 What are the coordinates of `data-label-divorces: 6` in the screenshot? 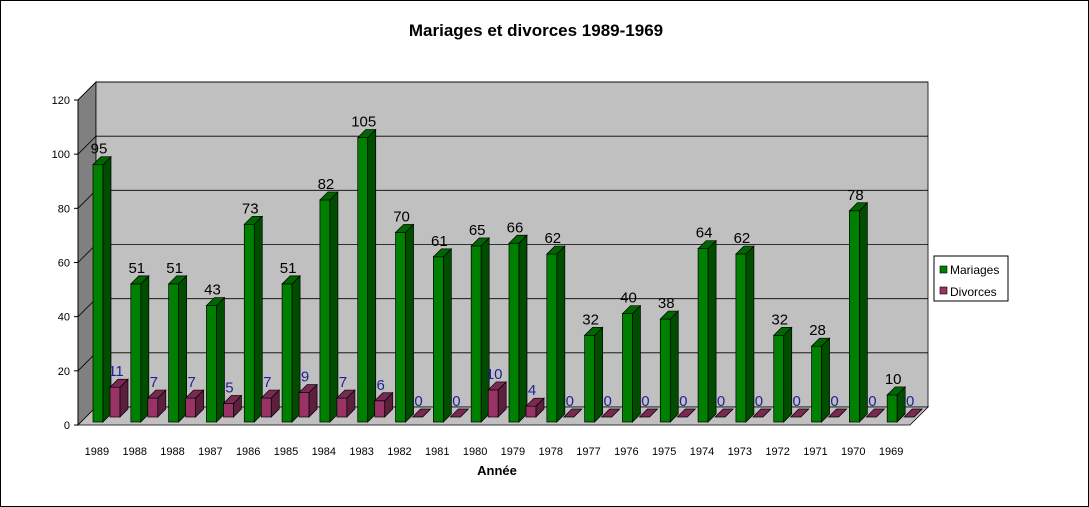 It's located at (381, 385).